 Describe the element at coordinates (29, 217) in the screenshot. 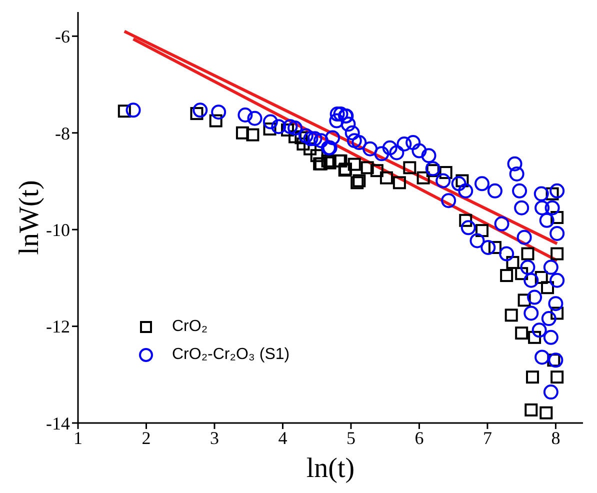

I see `y-axis-title: lnW(t)` at that location.